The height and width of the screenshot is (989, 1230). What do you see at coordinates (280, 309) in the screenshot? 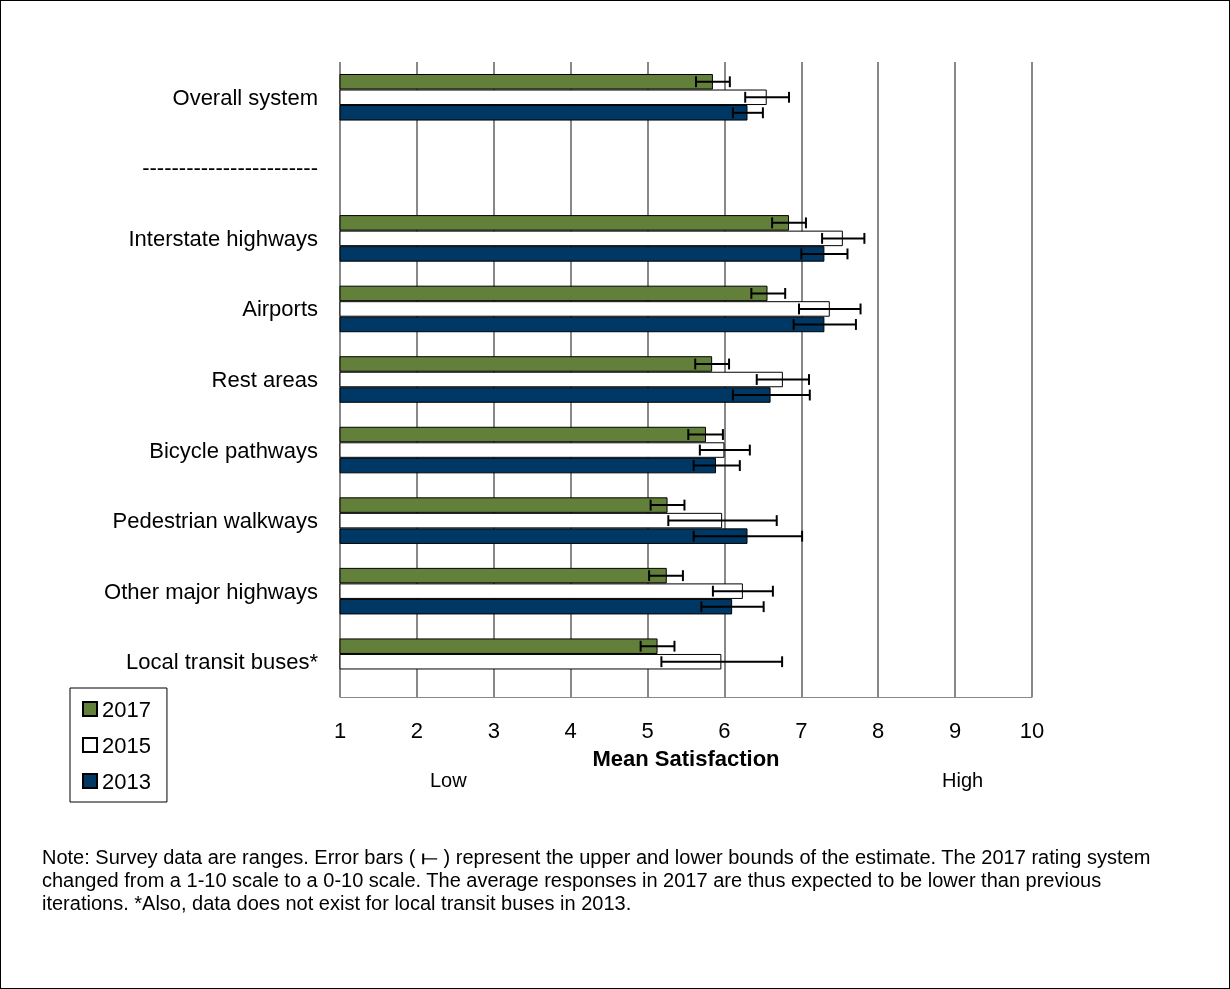
I see `y-tick-label: Airports` at bounding box center [280, 309].